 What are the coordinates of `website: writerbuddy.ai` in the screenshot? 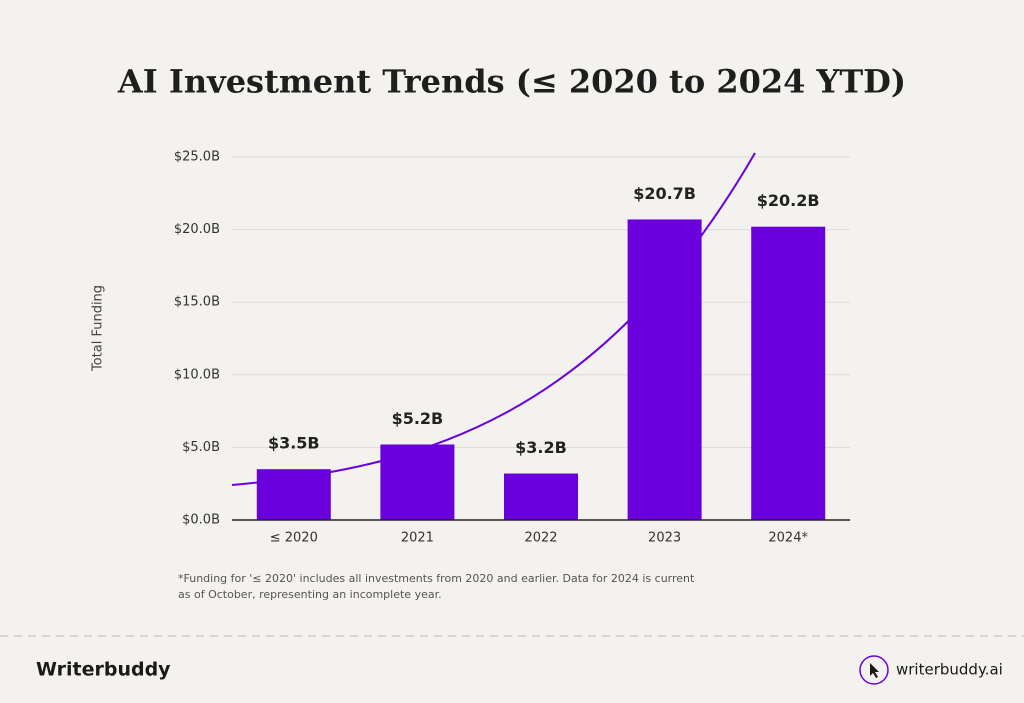 It's located at (949, 670).